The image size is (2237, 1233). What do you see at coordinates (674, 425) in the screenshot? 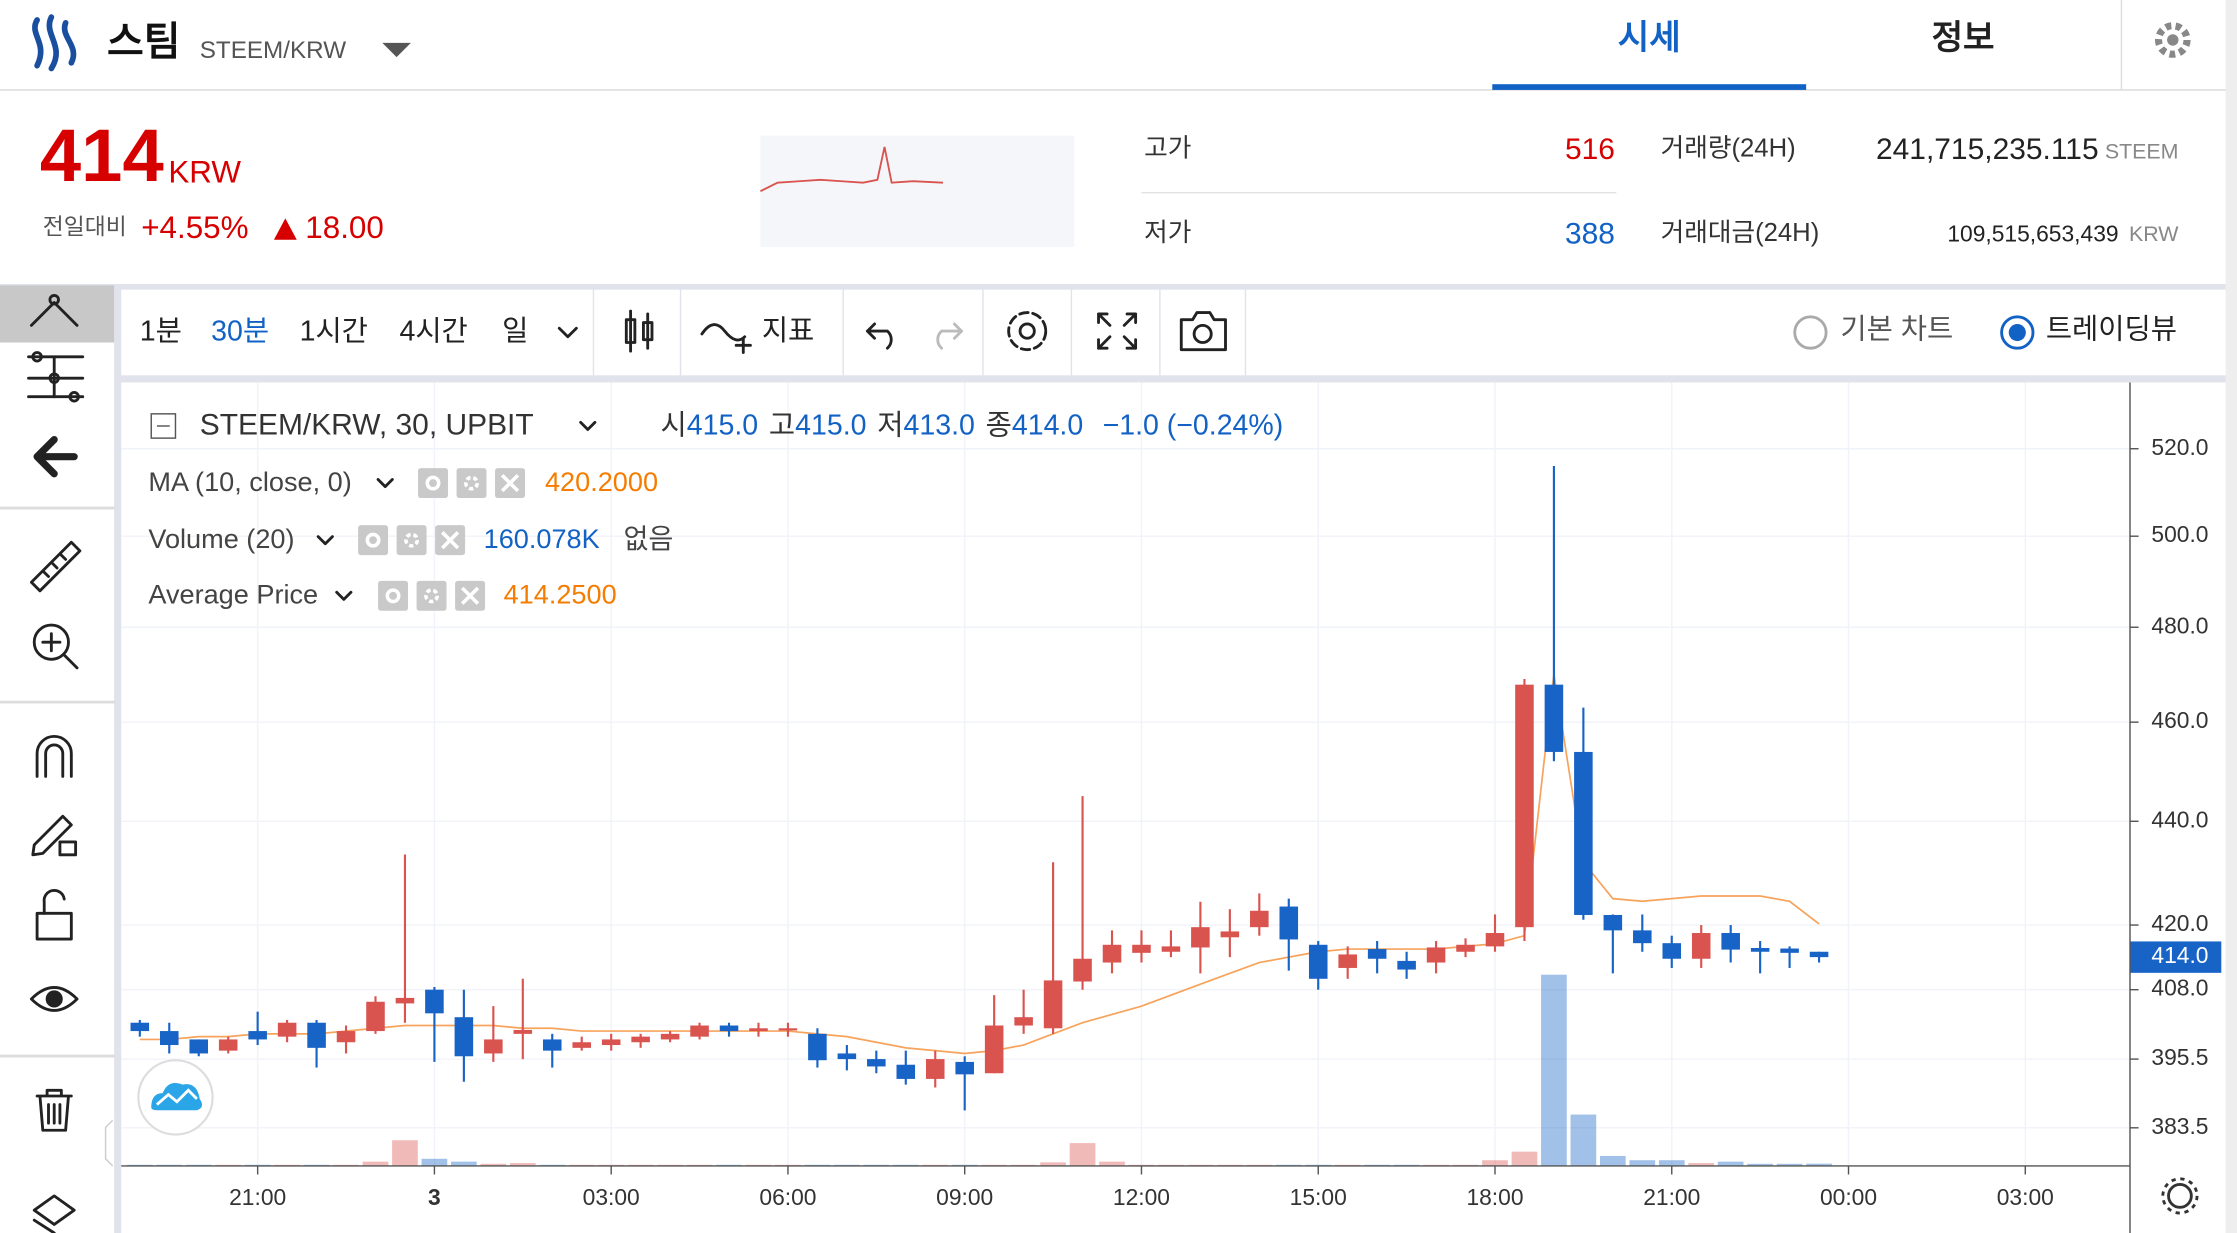
I see `ohlc-label: 시` at bounding box center [674, 425].